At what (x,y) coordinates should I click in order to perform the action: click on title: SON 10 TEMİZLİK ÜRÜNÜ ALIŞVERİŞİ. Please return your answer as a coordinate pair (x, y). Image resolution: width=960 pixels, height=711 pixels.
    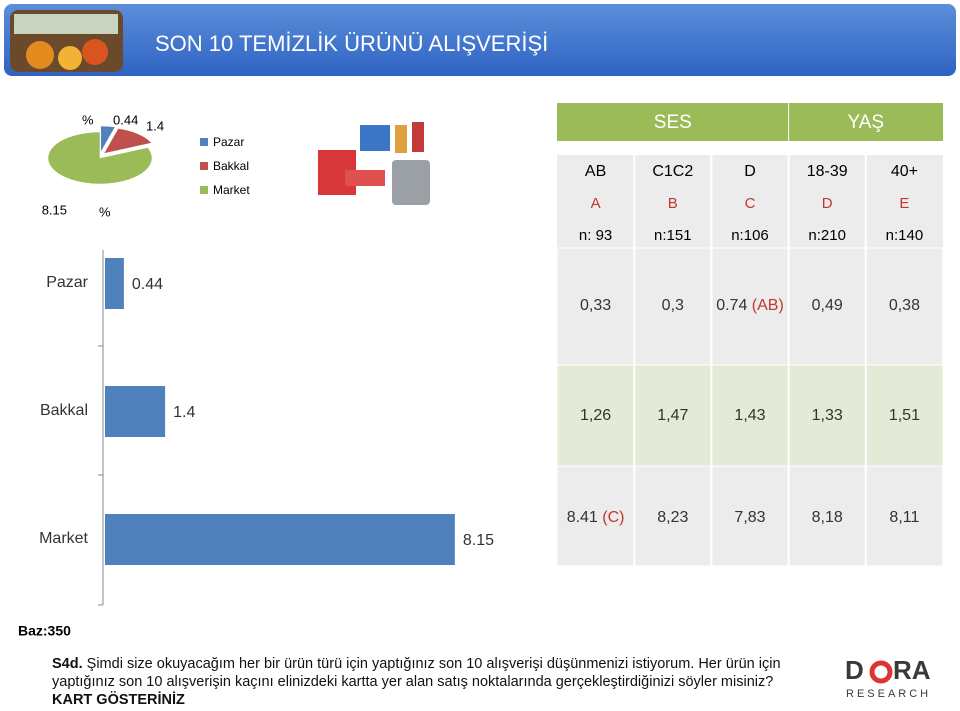
    Looking at the image, I should click on (351, 43).